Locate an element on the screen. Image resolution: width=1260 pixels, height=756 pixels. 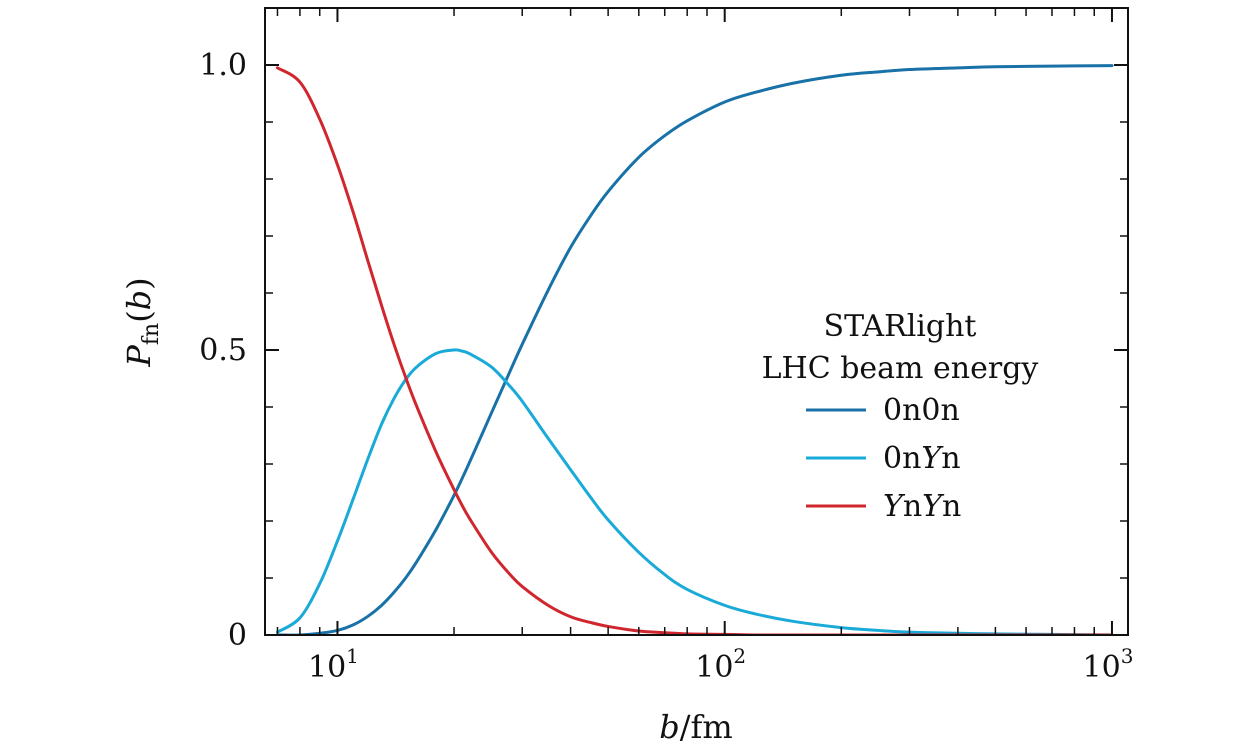
legend-label: YnYn is located at coordinates (922, 506).